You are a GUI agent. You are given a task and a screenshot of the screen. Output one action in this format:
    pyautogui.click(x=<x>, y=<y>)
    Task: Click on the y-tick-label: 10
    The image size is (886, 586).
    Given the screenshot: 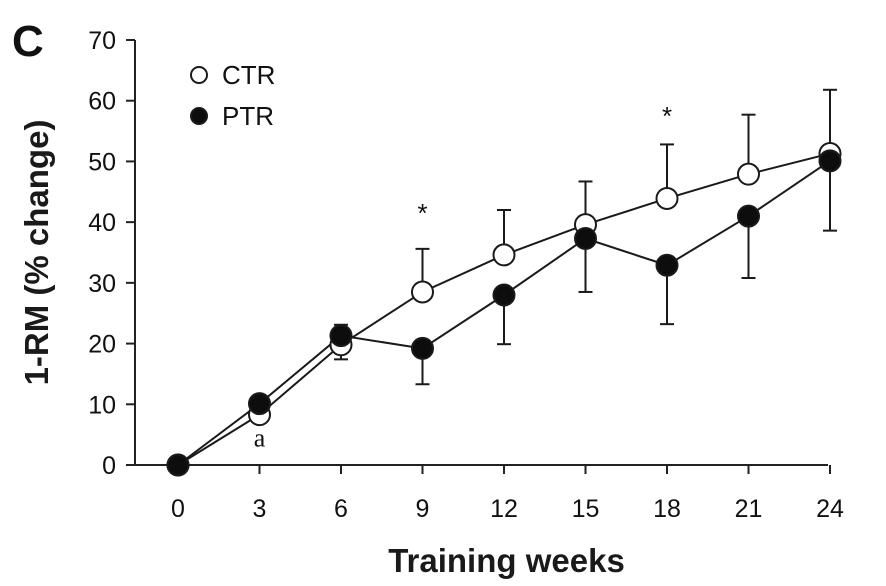 What is the action you would take?
    pyautogui.click(x=102, y=405)
    